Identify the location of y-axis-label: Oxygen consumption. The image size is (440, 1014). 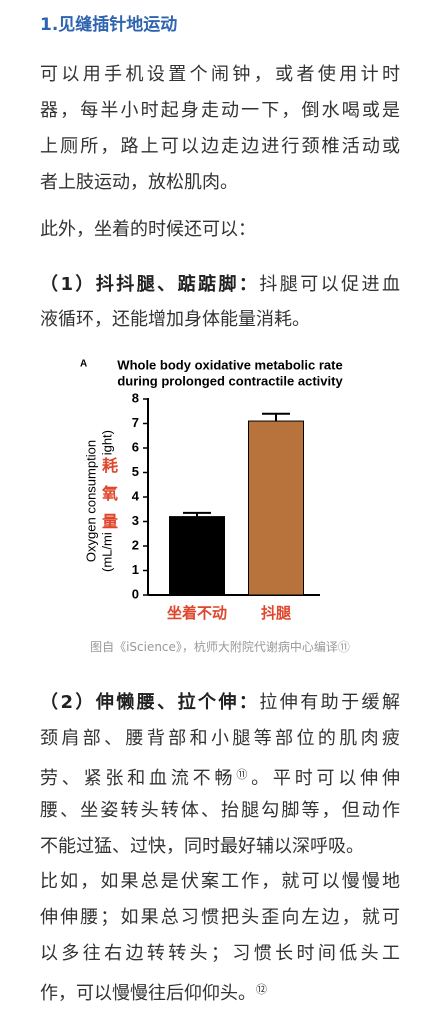
(90, 501).